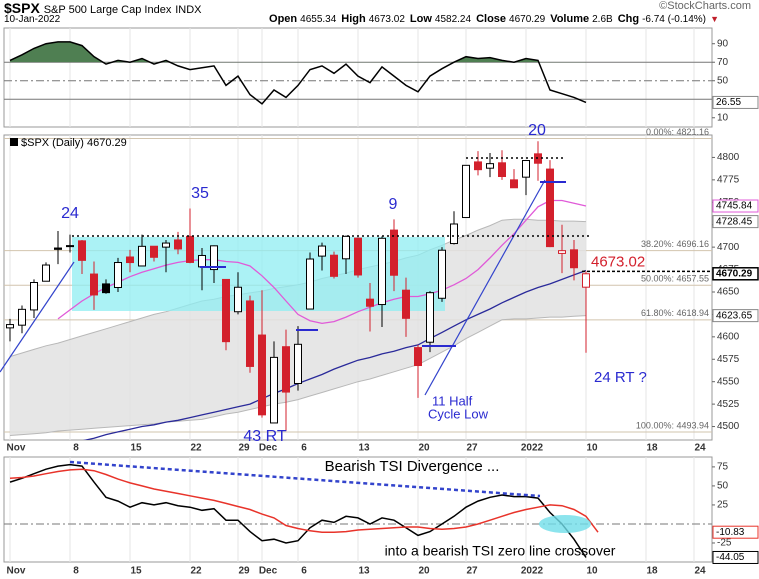  Describe the element at coordinates (485, 287) in the screenshot. I see `trendline` at that location.